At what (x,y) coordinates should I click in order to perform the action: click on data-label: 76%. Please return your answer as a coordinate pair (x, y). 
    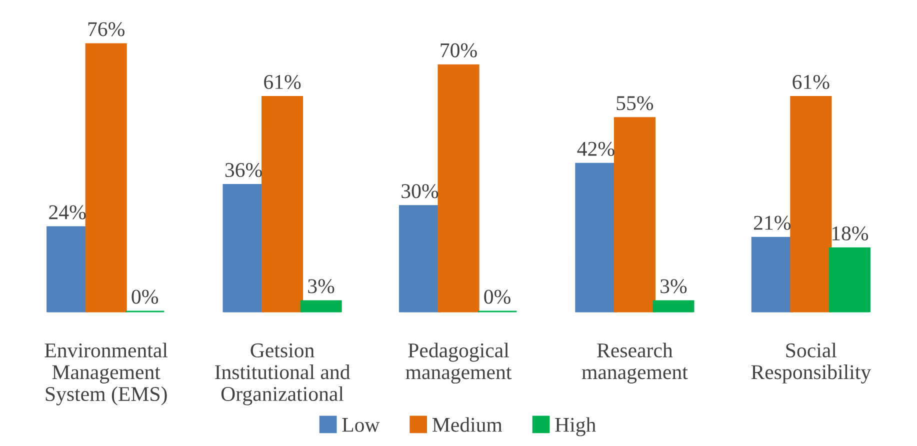
    Looking at the image, I should click on (106, 29).